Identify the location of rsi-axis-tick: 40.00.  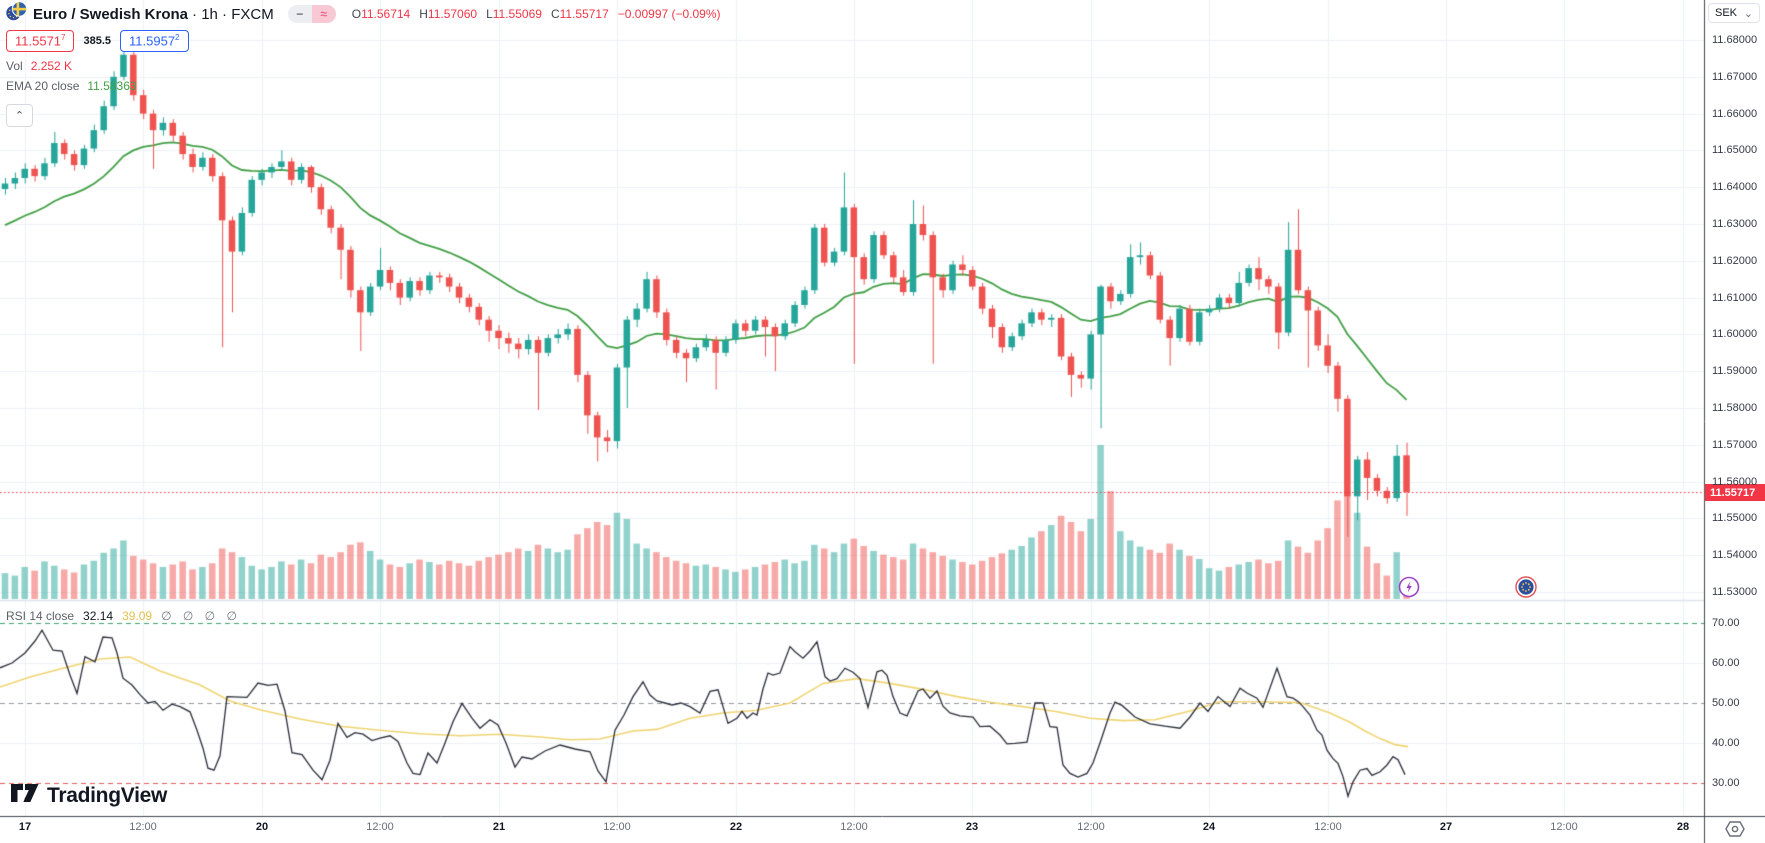
(1726, 743).